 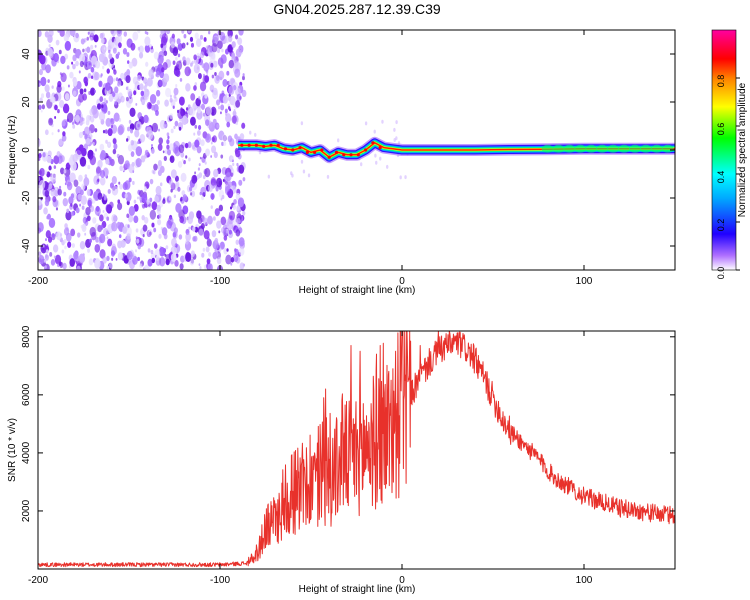 What do you see at coordinates (357, 589) in the screenshot?
I see `snr-x-label: Height of straight line (km)` at bounding box center [357, 589].